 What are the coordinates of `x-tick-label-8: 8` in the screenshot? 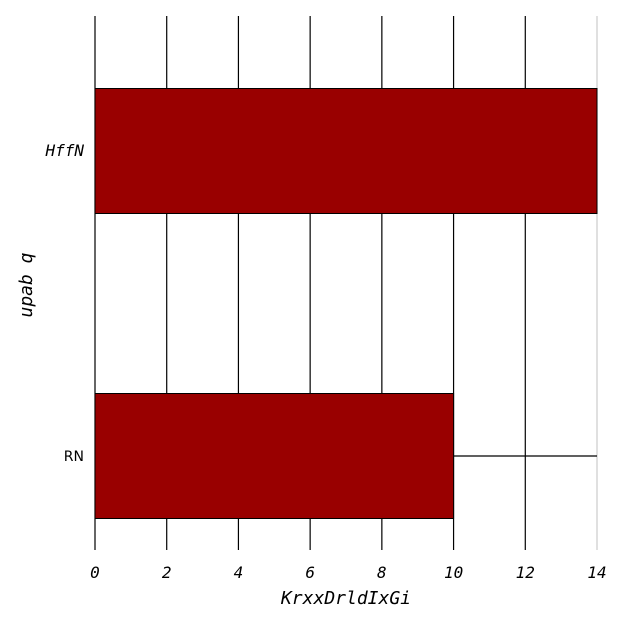 It's located at (382, 572).